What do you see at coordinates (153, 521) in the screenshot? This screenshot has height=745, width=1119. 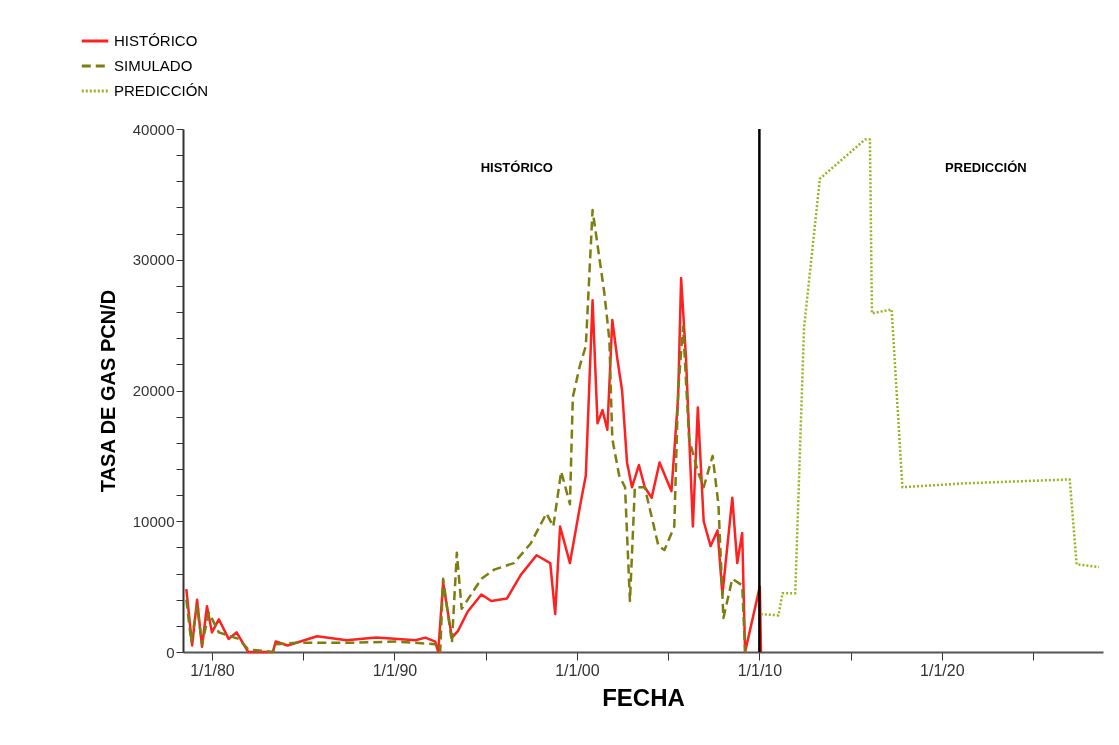 I see `y-tick-label: 10000` at bounding box center [153, 521].